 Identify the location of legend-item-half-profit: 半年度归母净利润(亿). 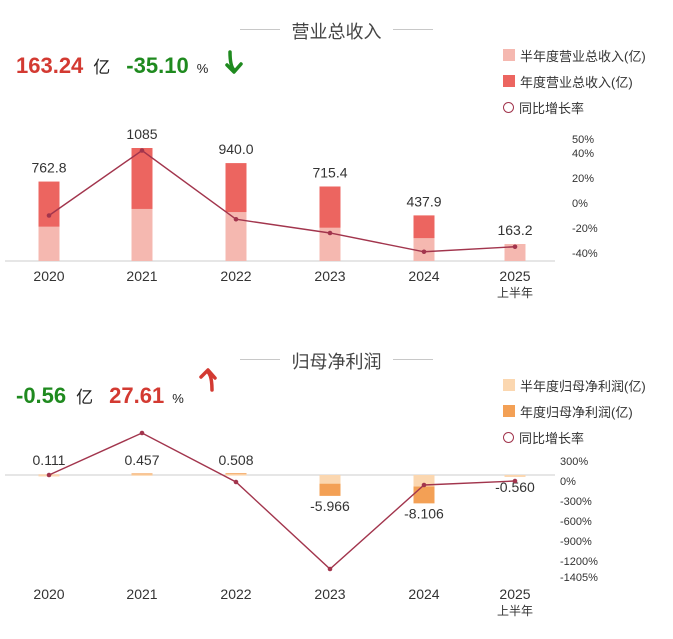
(574, 385).